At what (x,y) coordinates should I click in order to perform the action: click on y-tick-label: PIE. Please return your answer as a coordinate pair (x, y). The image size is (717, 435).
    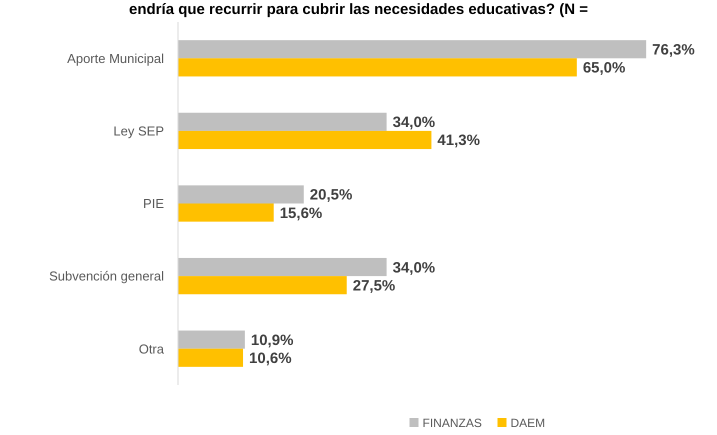
    Looking at the image, I should click on (153, 204).